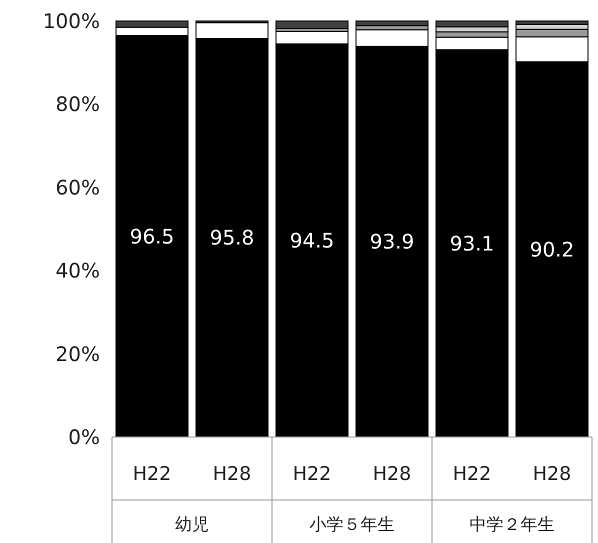 The image size is (598, 543). Describe the element at coordinates (78, 354) in the screenshot. I see `y-tick-label: 20%` at that location.